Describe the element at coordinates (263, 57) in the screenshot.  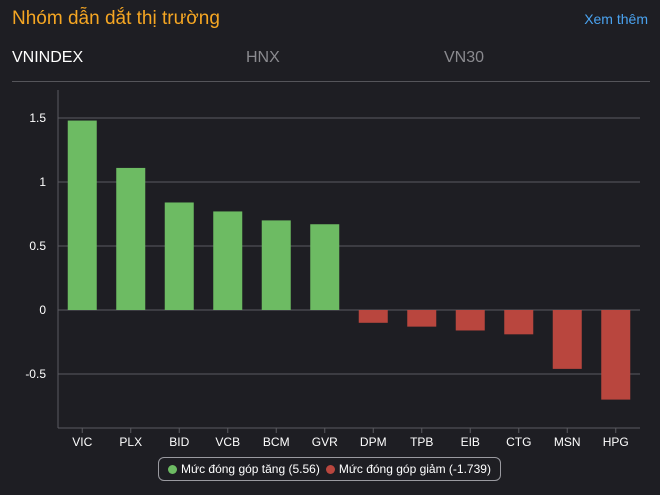
I see `tab-hnx: HNX` at that location.